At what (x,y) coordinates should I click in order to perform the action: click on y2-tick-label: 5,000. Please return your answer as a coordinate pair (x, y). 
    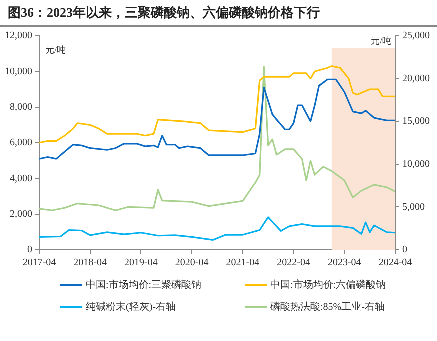
    Looking at the image, I should click on (413, 207).